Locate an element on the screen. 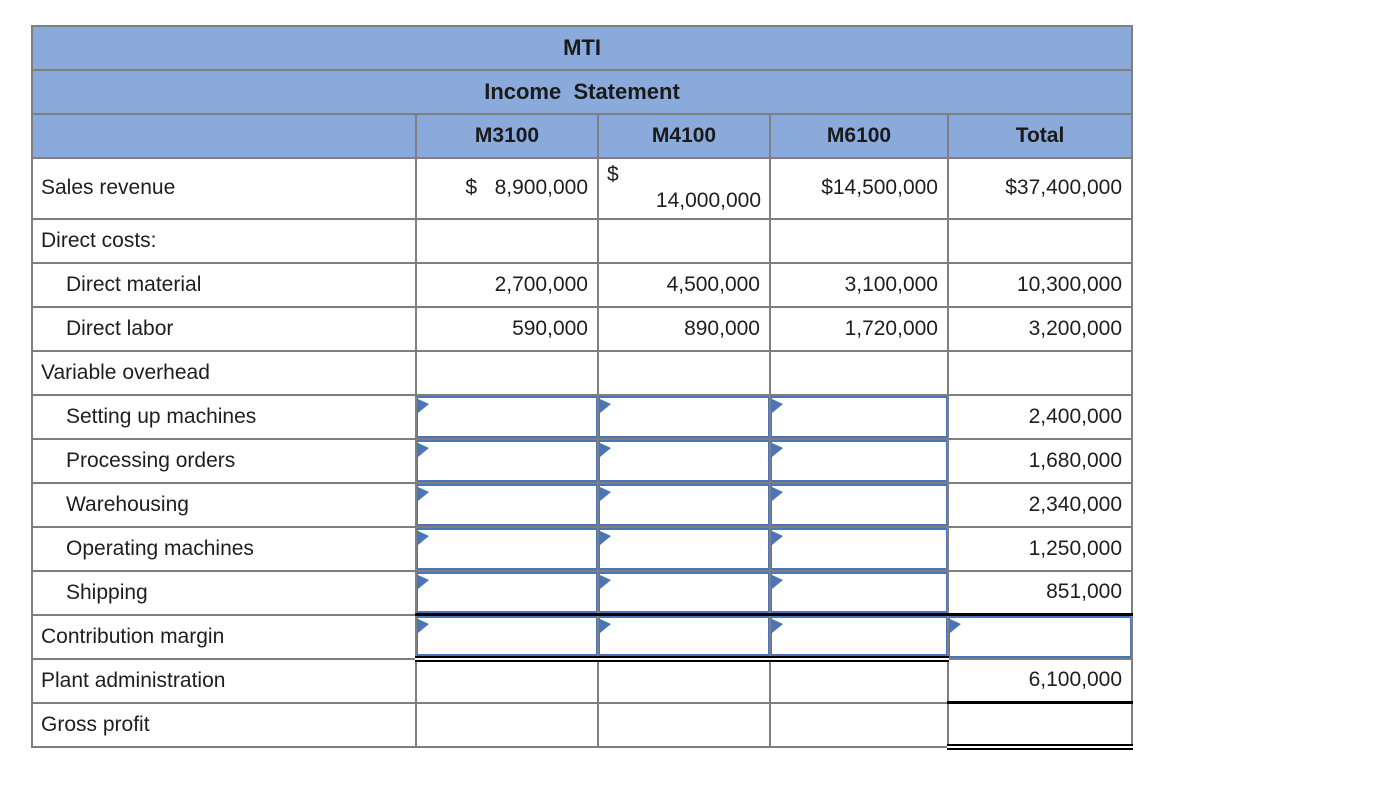 The image size is (1390, 806). operating-machines-m4100-cell is located at coordinates (684, 548).